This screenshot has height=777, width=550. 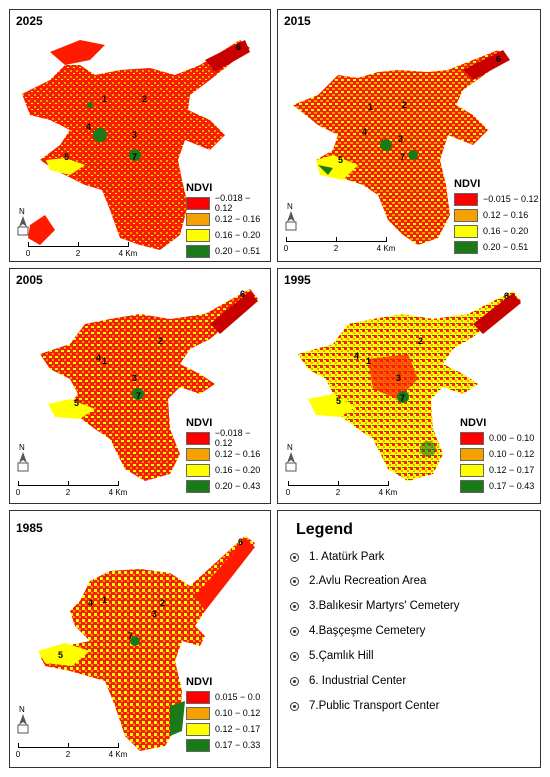 I want to click on legend-title: Legend, so click(x=324, y=529).